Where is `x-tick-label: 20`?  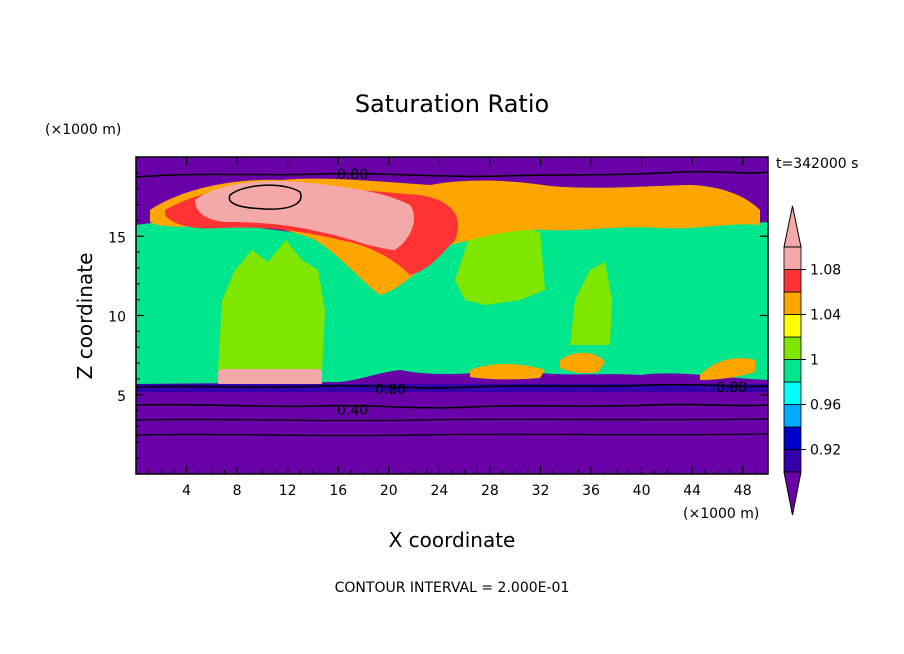 x-tick-label: 20 is located at coordinates (389, 491).